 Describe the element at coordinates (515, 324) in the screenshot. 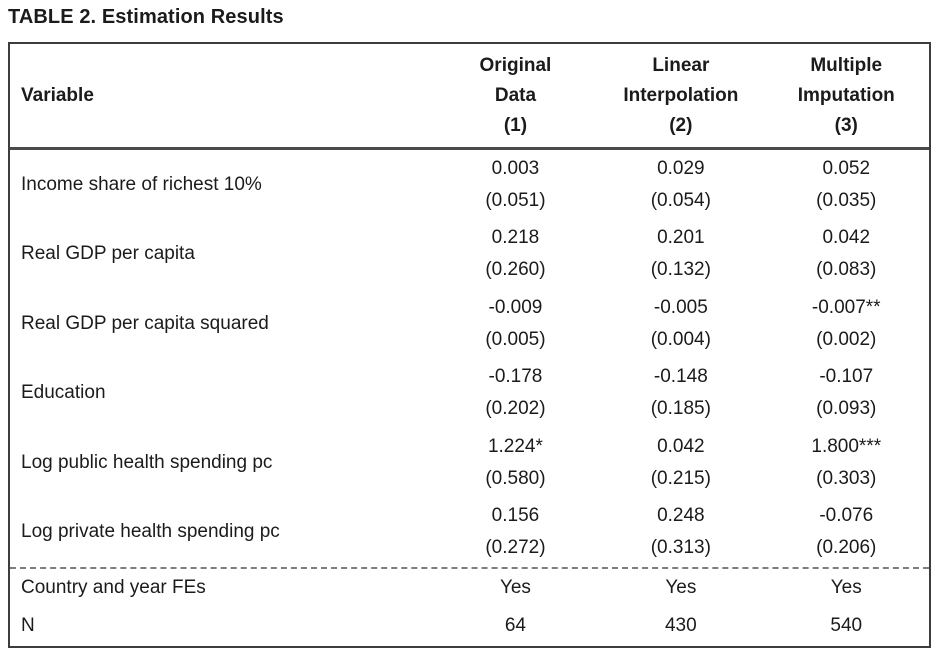

I see `coefficient-cell: -0.009 (0.005)` at that location.